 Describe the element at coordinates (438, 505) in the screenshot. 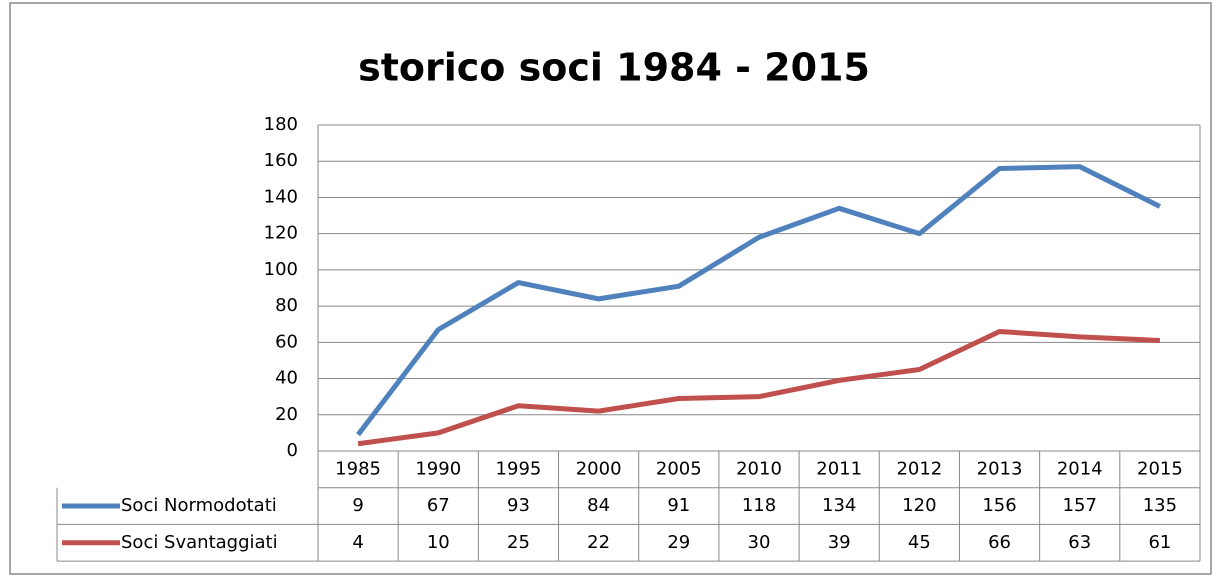

I see `table-cell: 67` at that location.